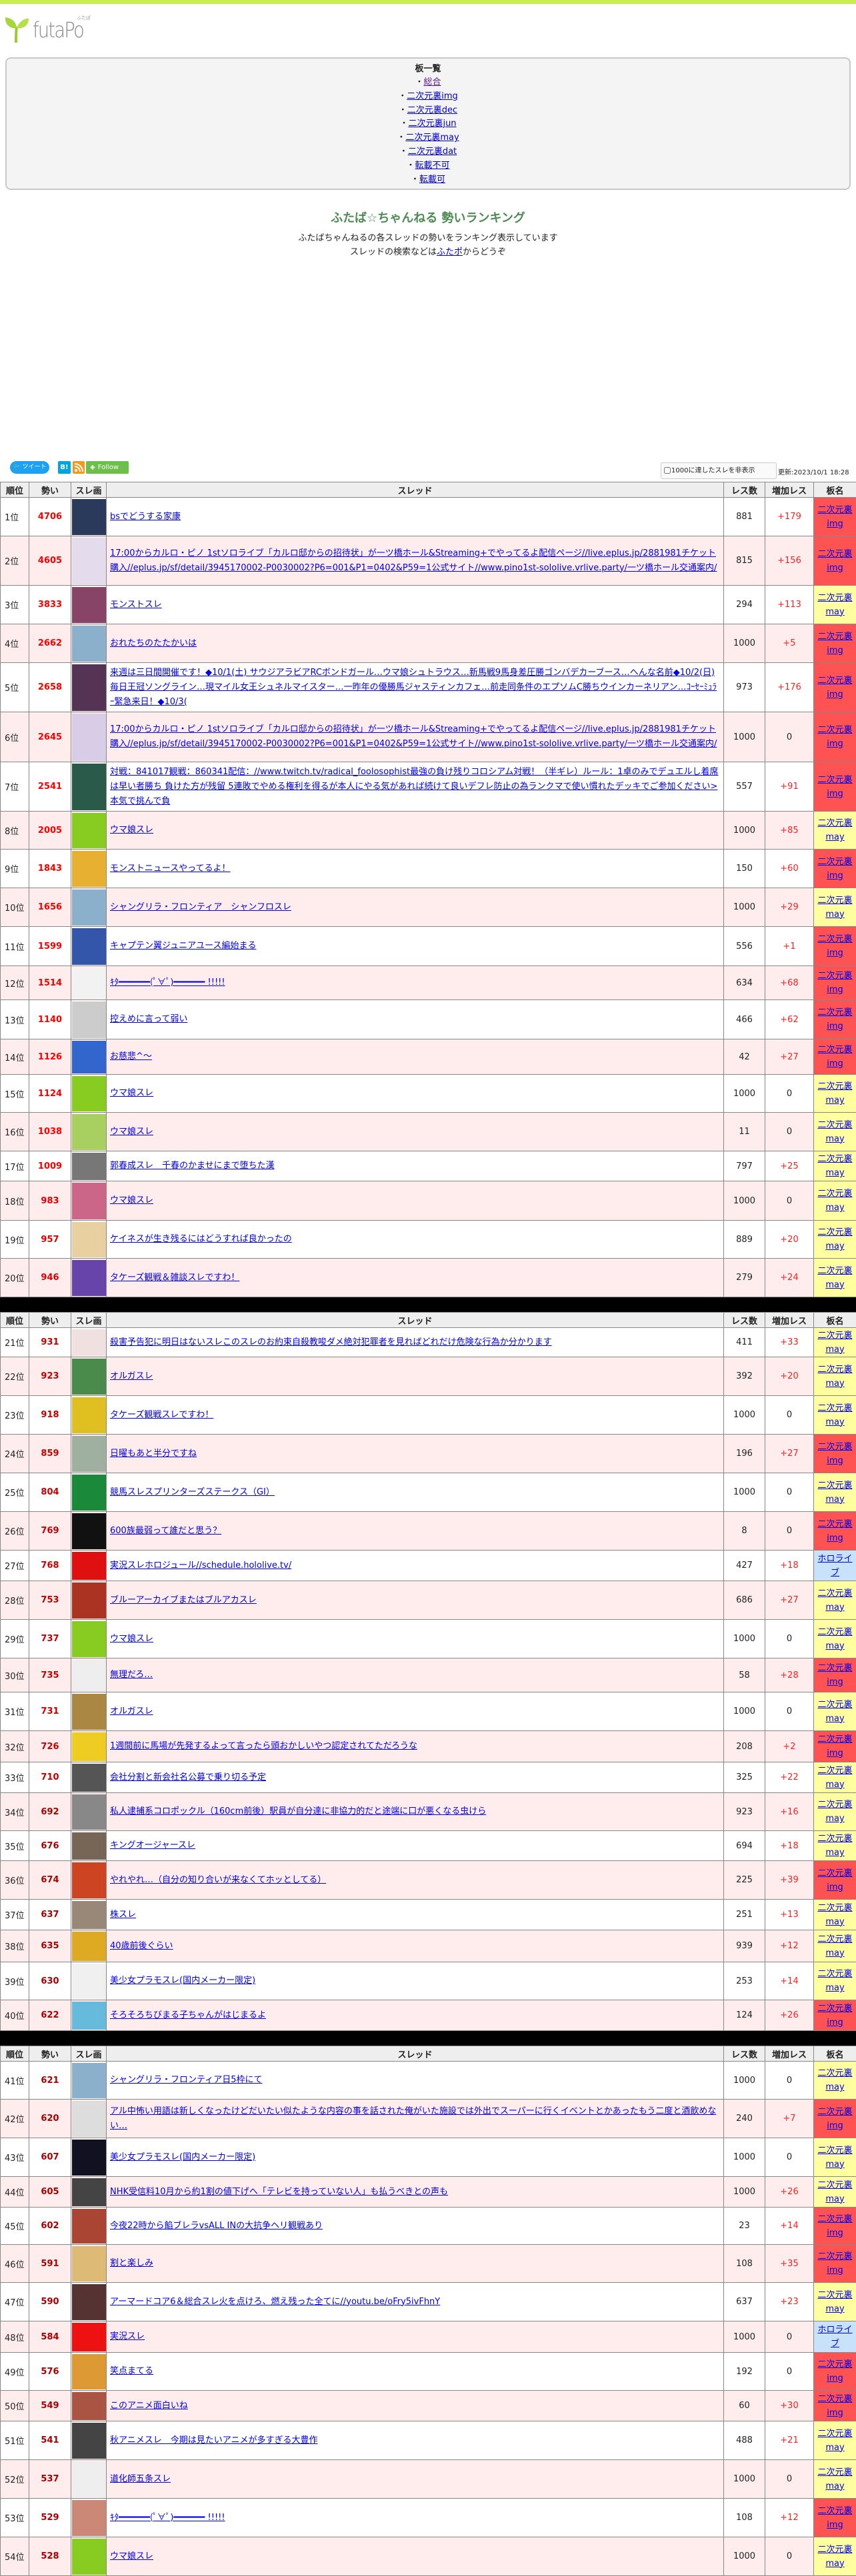 The width and height of the screenshot is (856, 2576). What do you see at coordinates (131, 1056) in the screenshot?
I see `thread-link: お慈悲^～` at bounding box center [131, 1056].